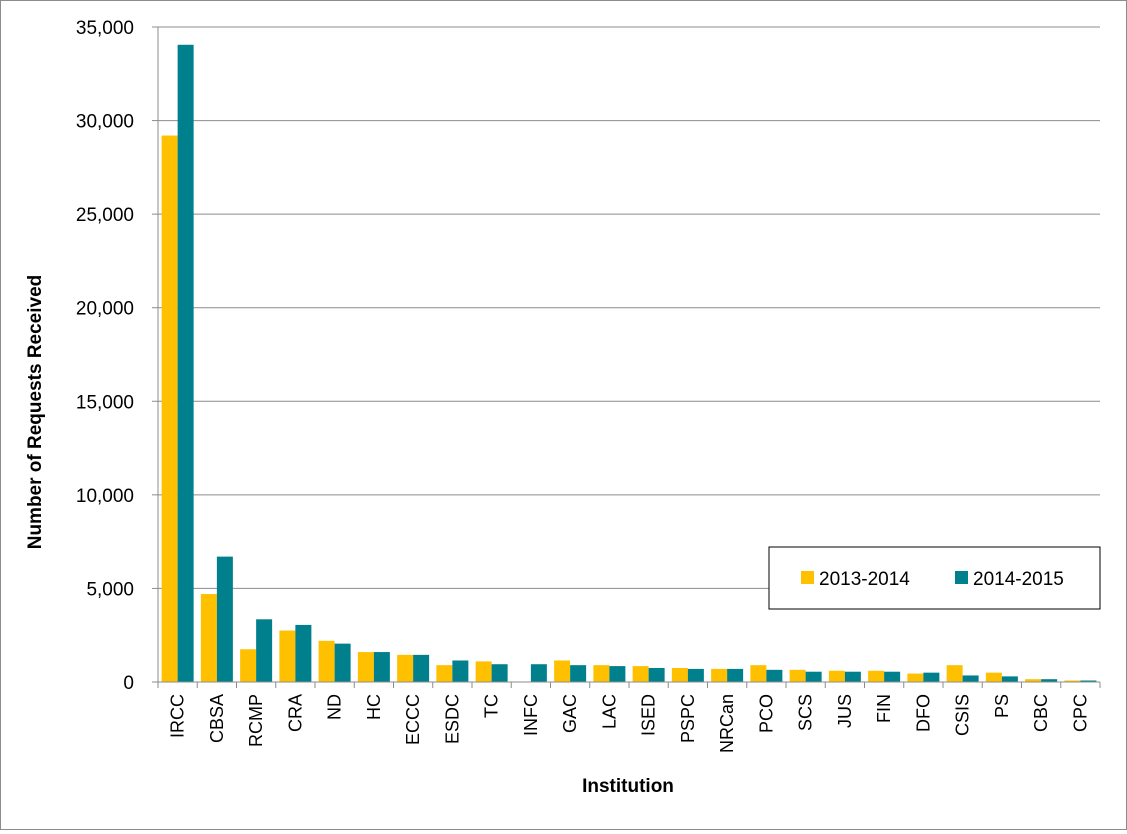 The height and width of the screenshot is (834, 1127). I want to click on x-tick-label: CRA, so click(295, 713).